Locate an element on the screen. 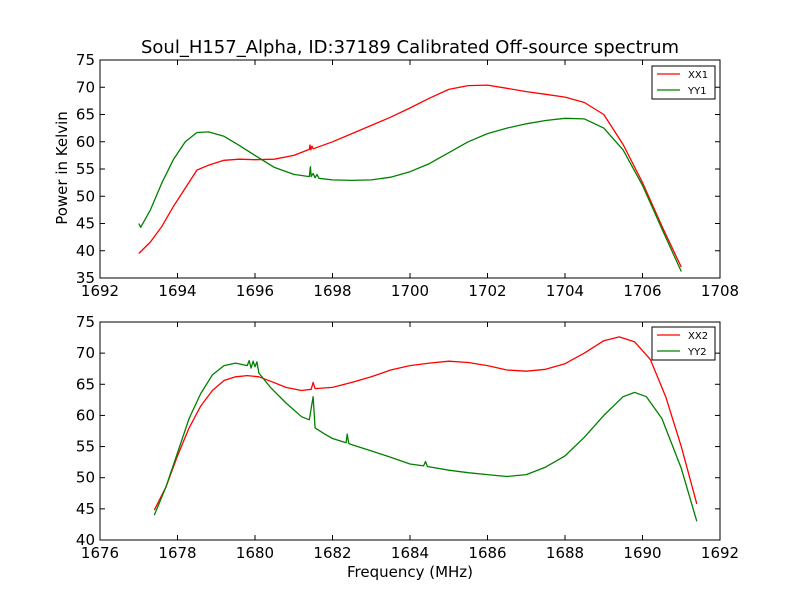 This screenshot has width=800, height=600. x-tick-label: 1704 is located at coordinates (565, 291).